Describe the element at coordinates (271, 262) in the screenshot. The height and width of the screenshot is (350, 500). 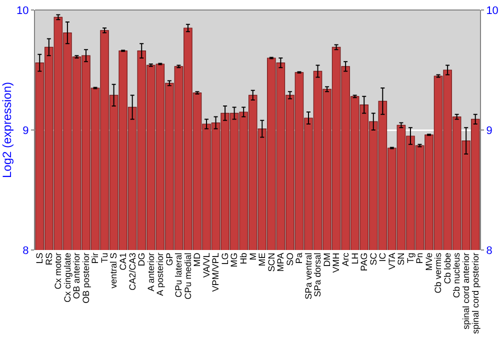
I see `x-tick-label: SCN` at that location.